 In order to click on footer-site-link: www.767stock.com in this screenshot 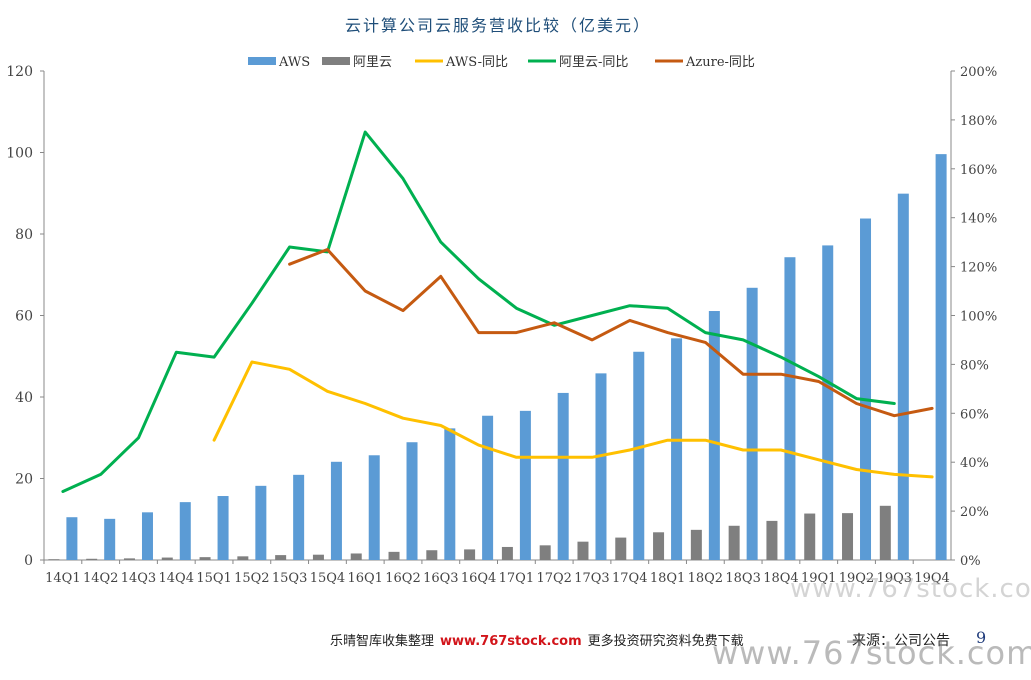, I will do `click(511, 641)`.